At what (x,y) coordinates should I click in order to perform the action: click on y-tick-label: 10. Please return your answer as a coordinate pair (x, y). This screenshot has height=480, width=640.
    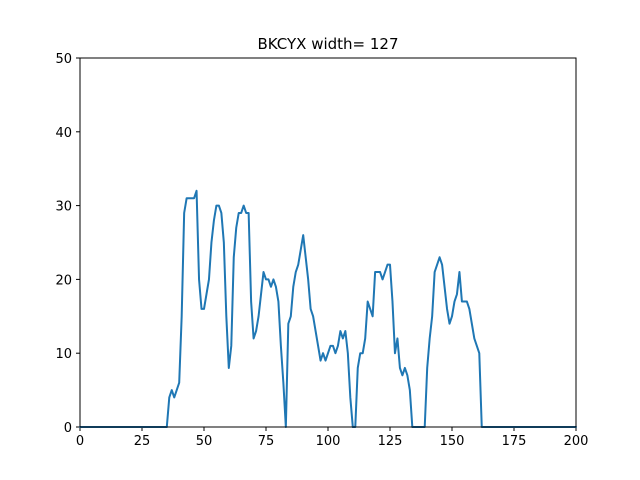
    Looking at the image, I should click on (63, 354).